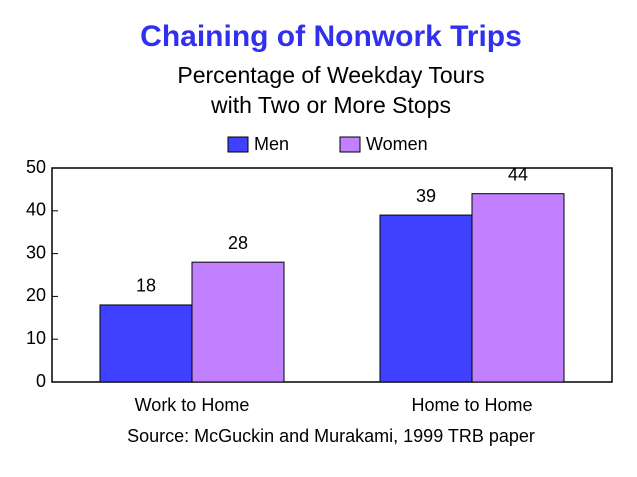 This screenshot has width=637, height=477. I want to click on data-label: 44, so click(518, 174).